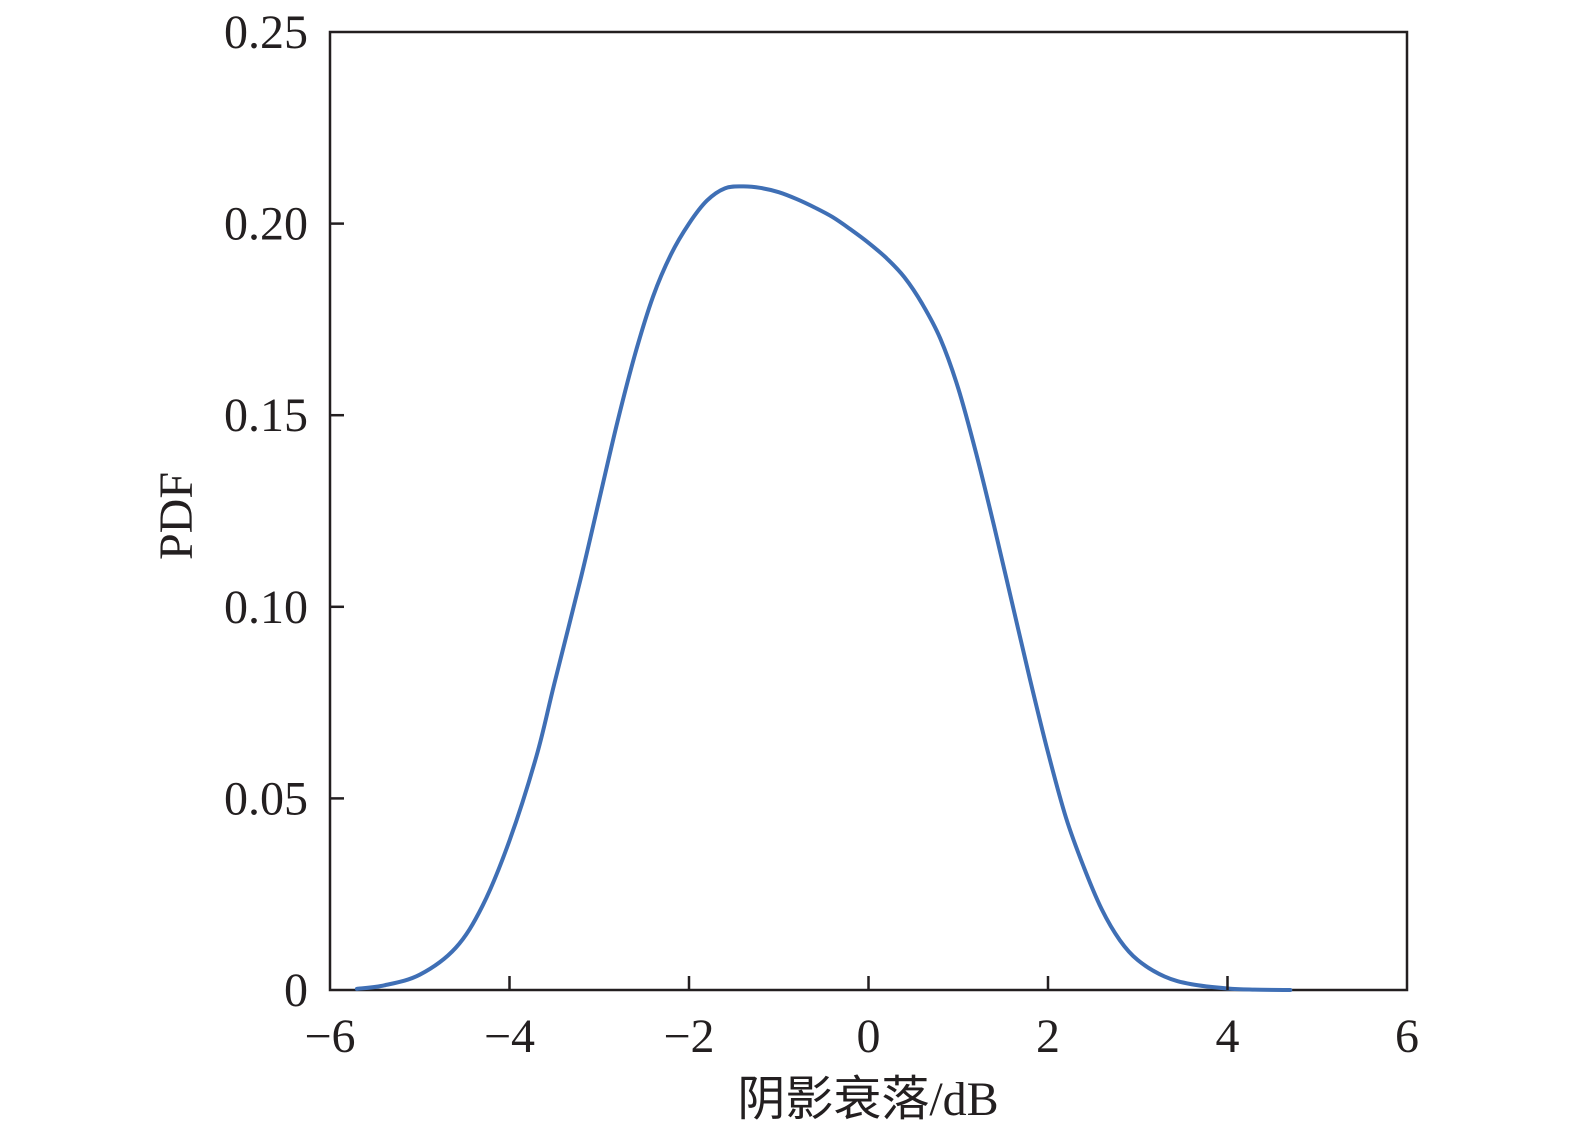  I want to click on y-axis-label: PDF, so click(176, 516).